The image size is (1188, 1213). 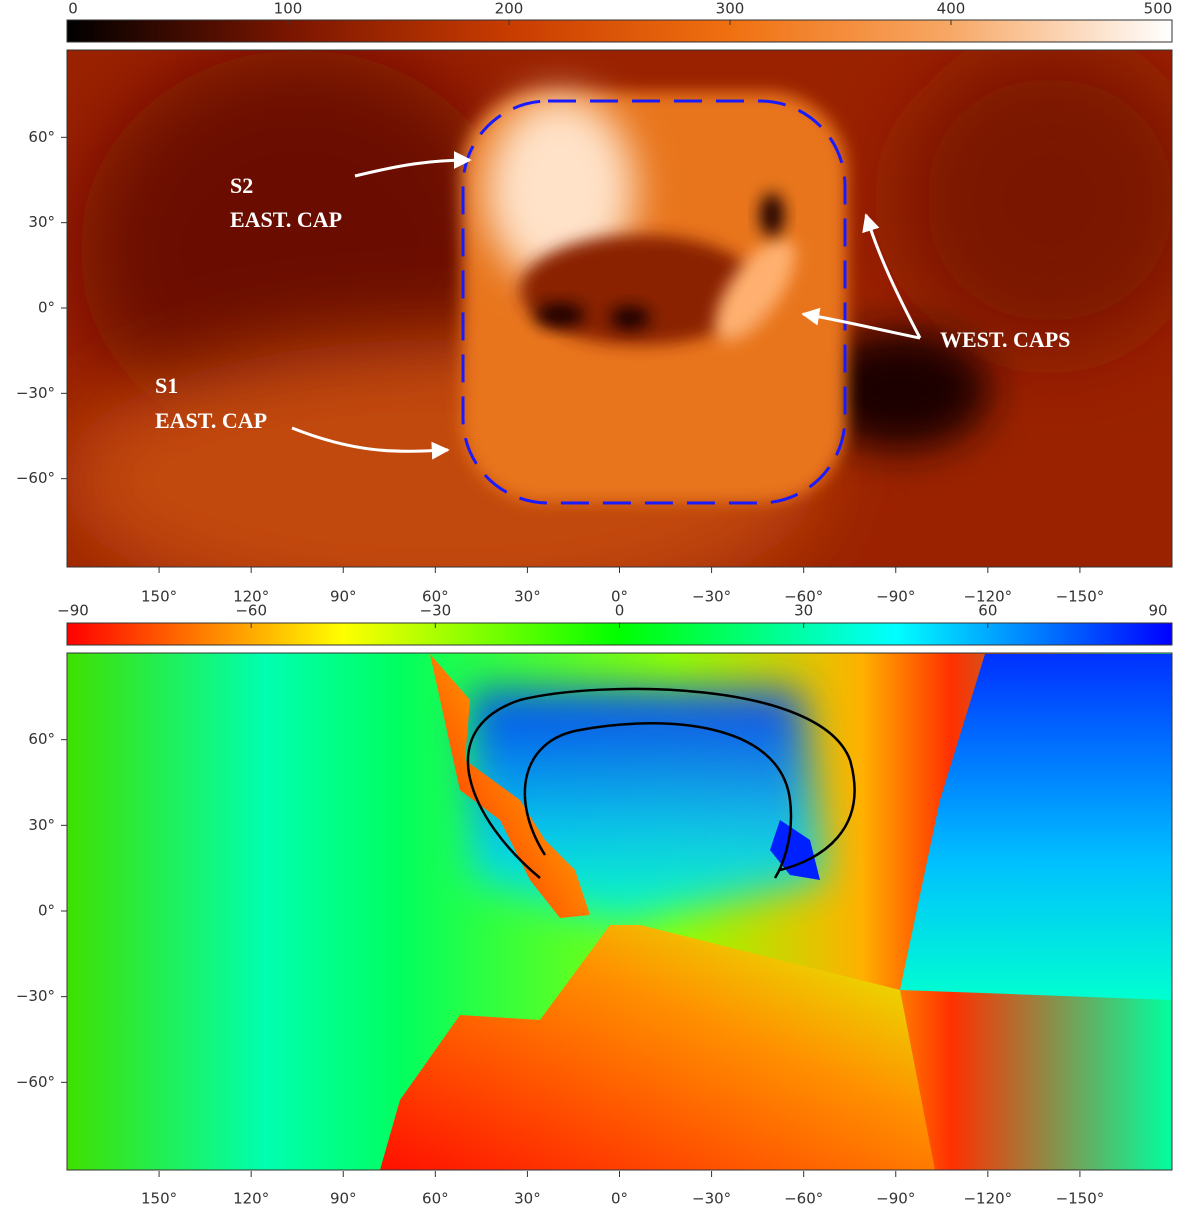 What do you see at coordinates (951, 9) in the screenshot?
I see `colorbar-tick-label: 400` at bounding box center [951, 9].